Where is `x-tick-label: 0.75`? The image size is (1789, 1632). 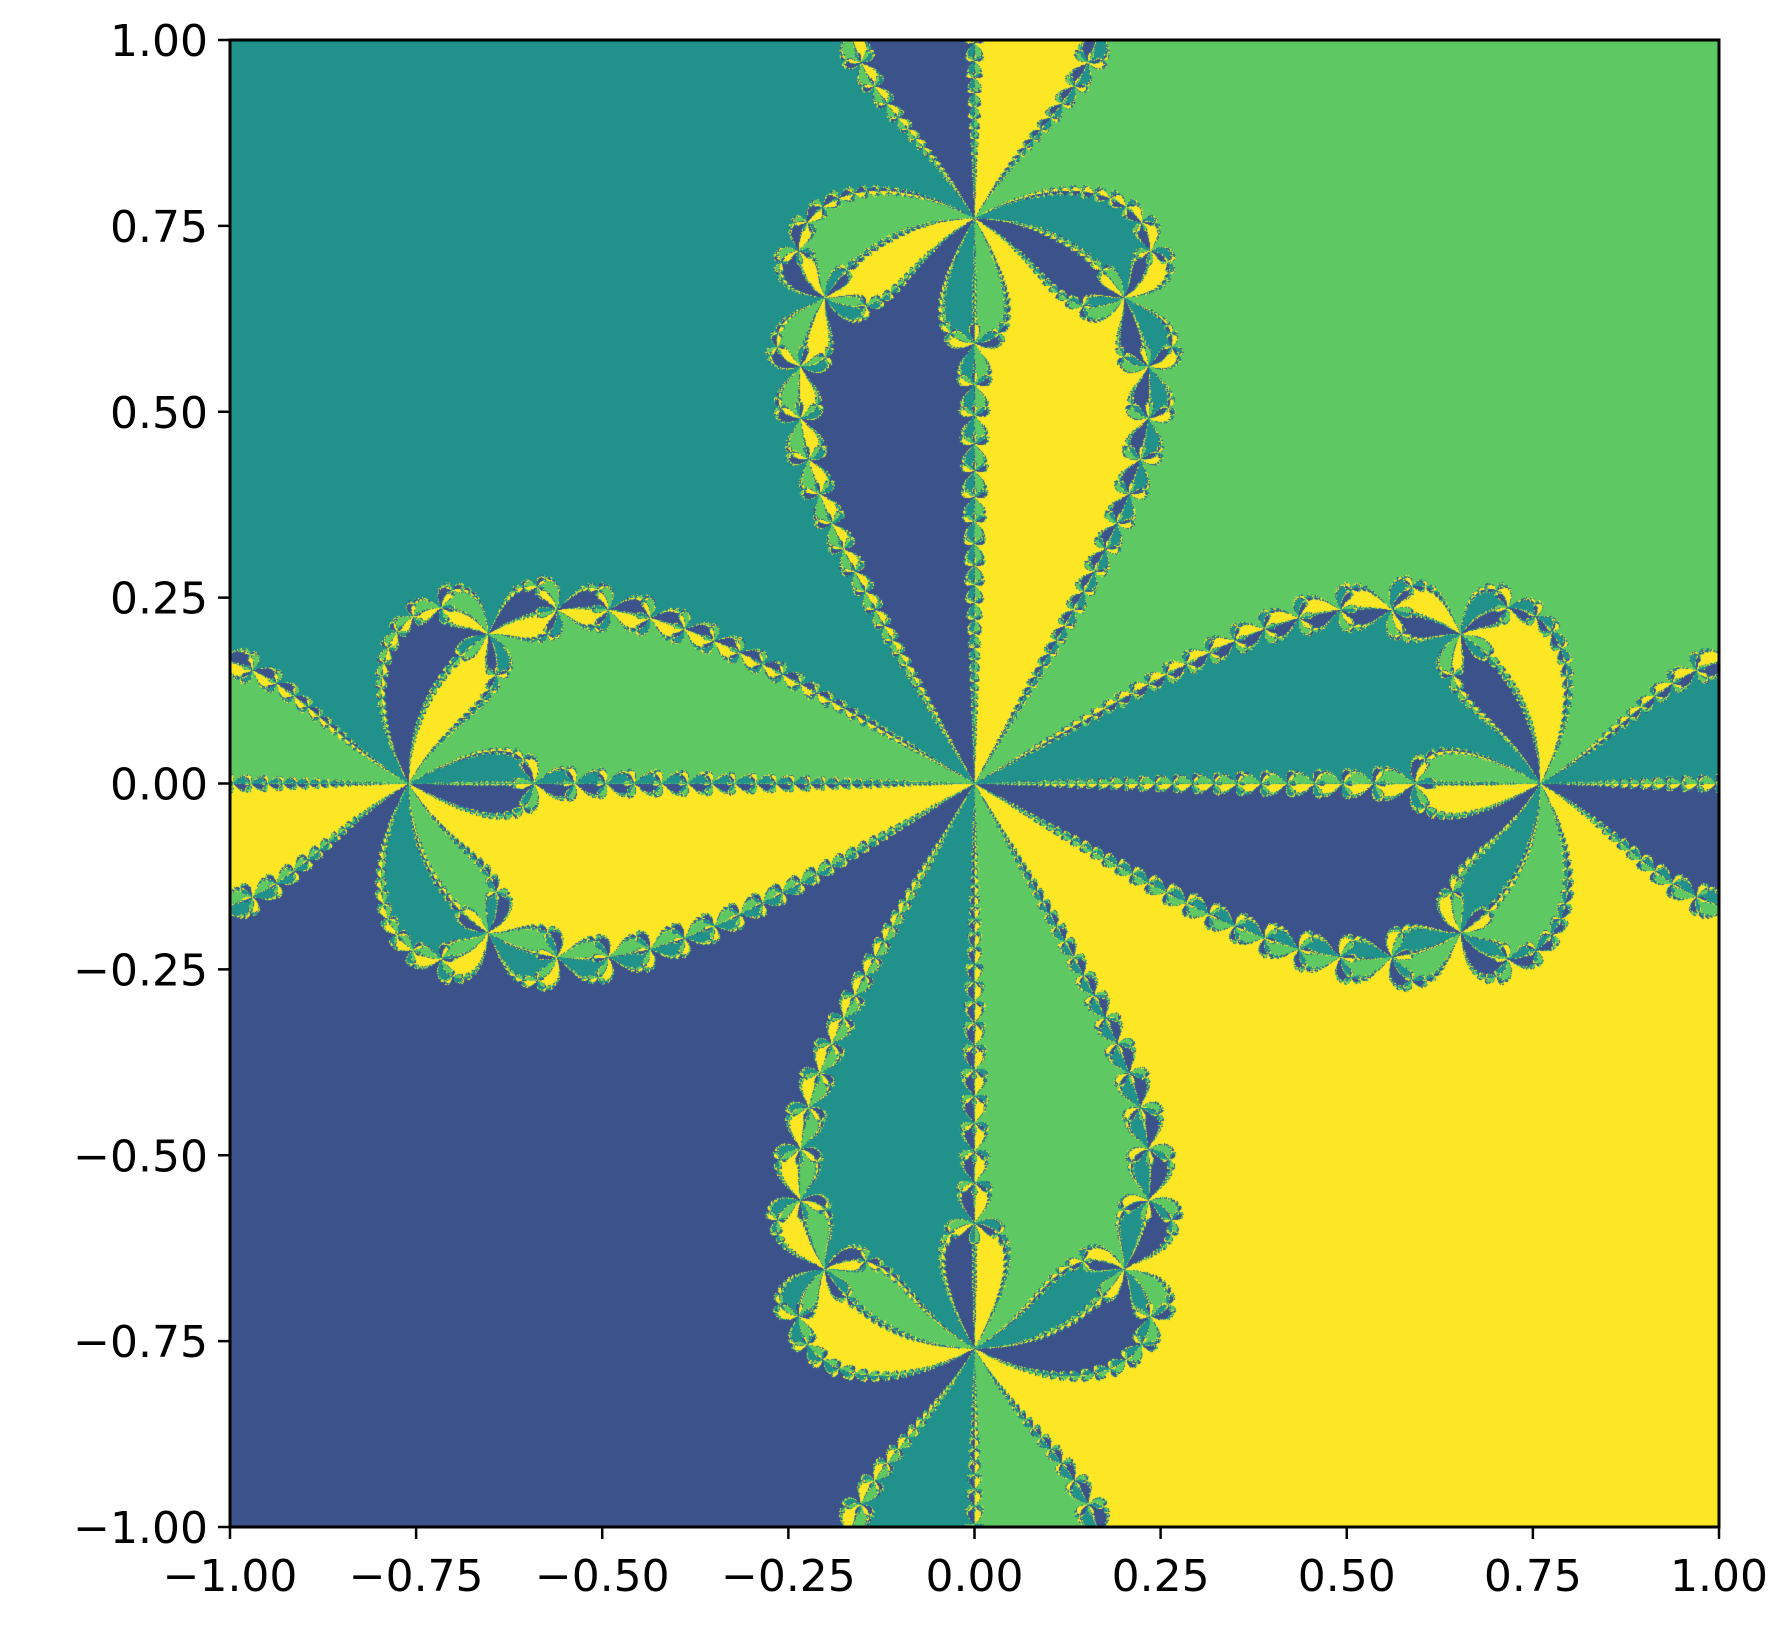
x-tick-label: 0.75 is located at coordinates (1533, 1576).